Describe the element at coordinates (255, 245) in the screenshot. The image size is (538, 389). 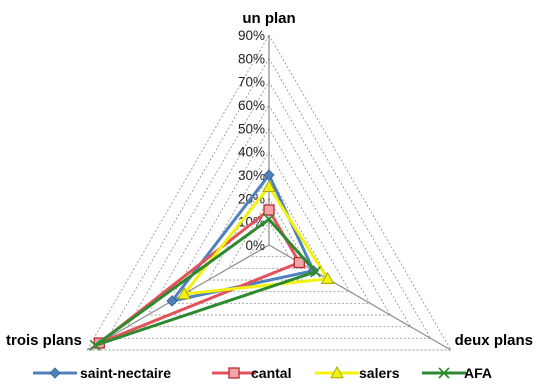
I see `tick-label: 0%` at that location.